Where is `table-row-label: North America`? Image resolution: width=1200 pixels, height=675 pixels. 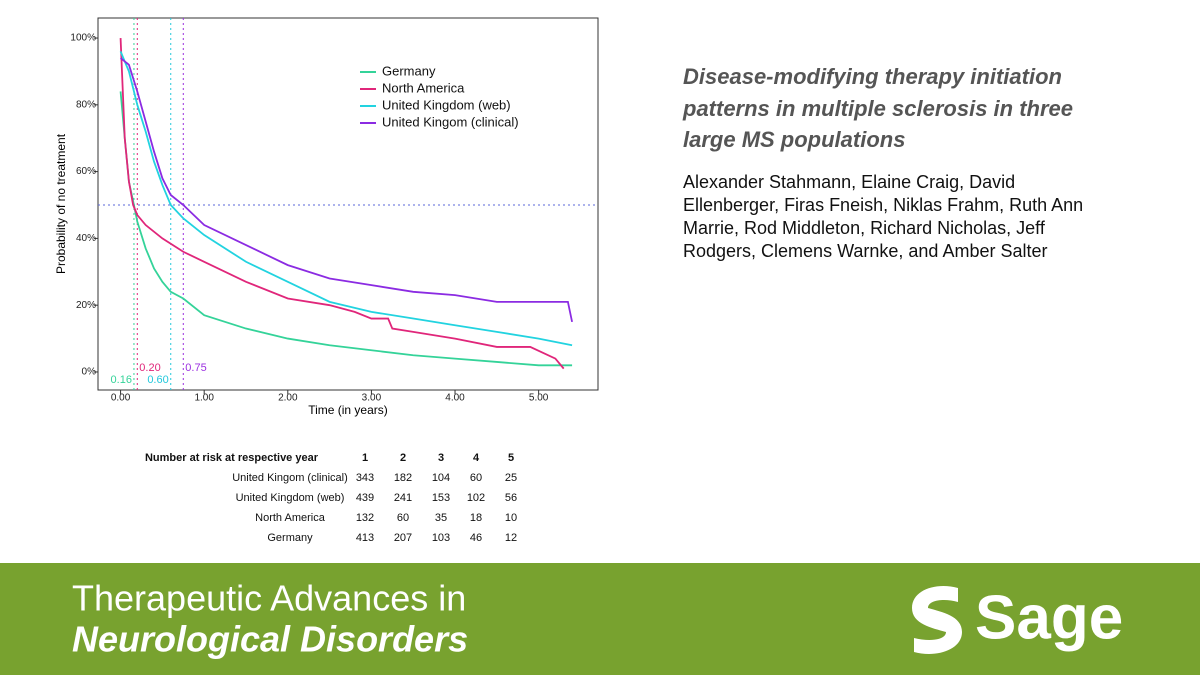 table-row-label: North America is located at coordinates (290, 518).